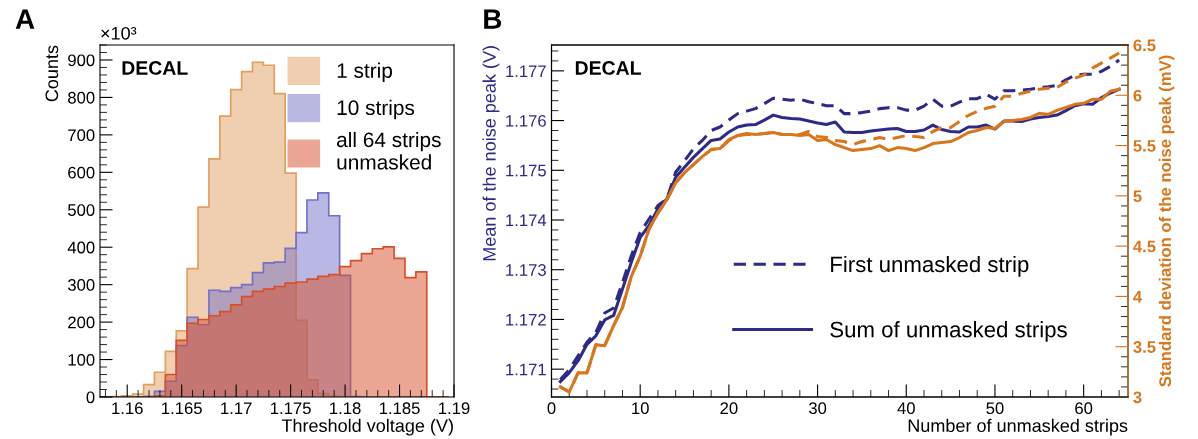  I want to click on x-tick-label: 50, so click(995, 408).